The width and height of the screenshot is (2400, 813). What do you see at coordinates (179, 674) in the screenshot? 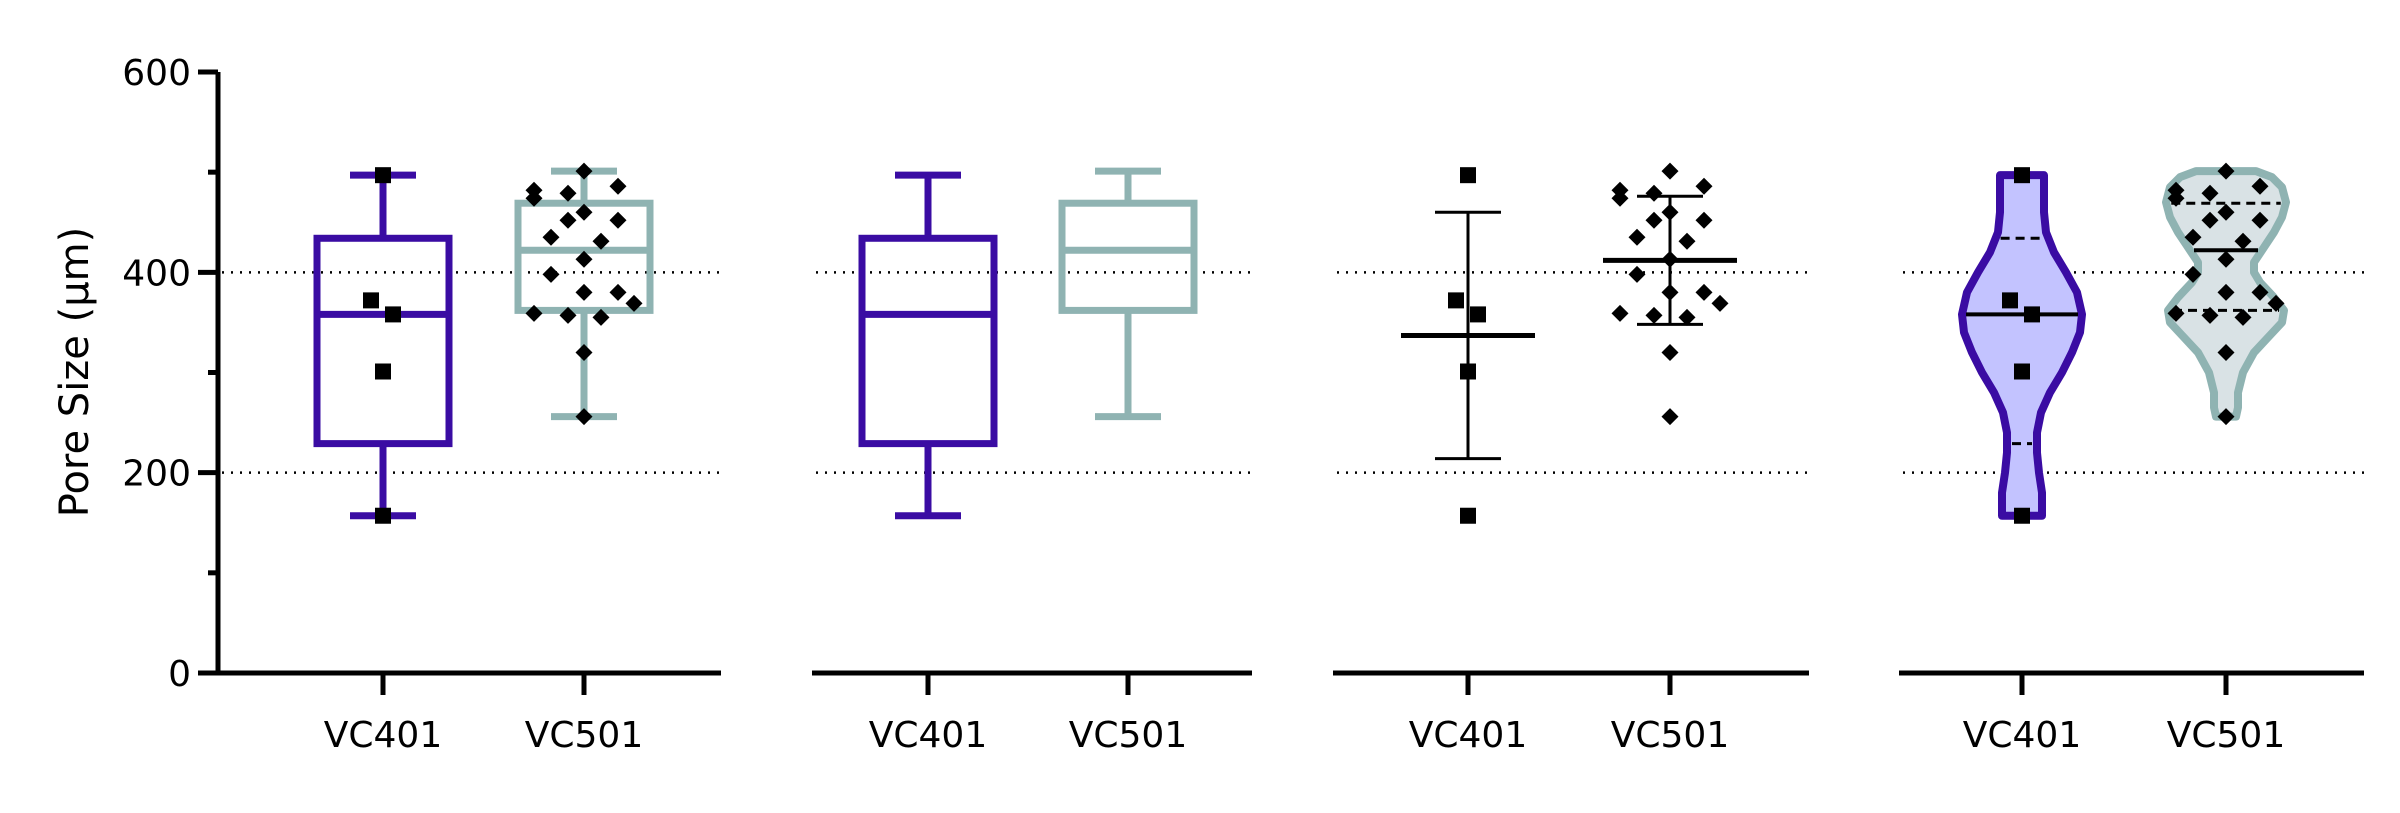
I see `y-tick-label-0: 0` at bounding box center [179, 674].